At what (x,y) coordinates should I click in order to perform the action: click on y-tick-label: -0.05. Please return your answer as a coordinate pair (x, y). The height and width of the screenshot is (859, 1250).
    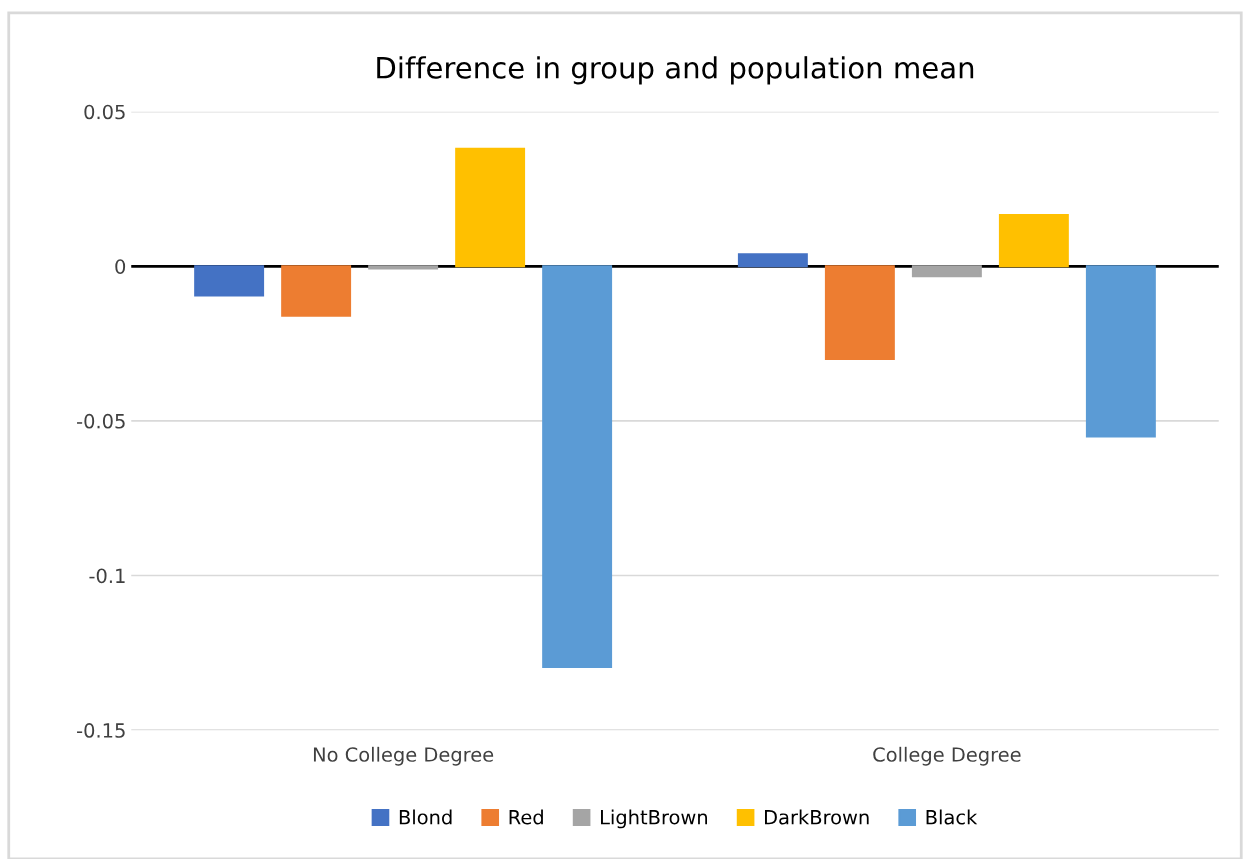
    Looking at the image, I should click on (101, 421).